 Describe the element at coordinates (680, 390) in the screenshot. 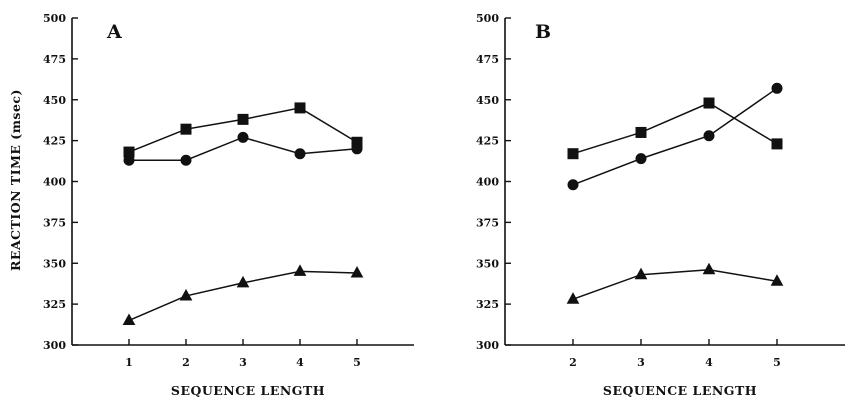

I see `panel-b-x-axis-title: SEQUENCE LENGTH` at that location.